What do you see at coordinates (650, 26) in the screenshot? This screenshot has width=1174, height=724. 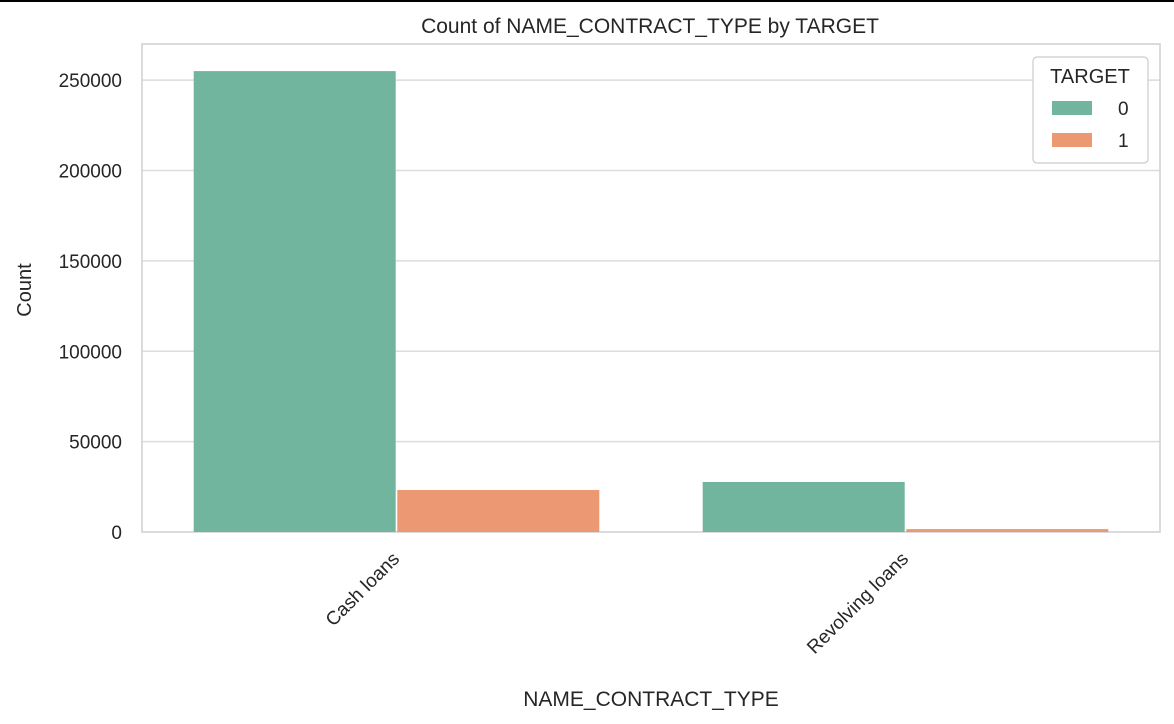 I see `chart-title: Count of NAME_CONTRACT_TYPE by TARGET` at bounding box center [650, 26].